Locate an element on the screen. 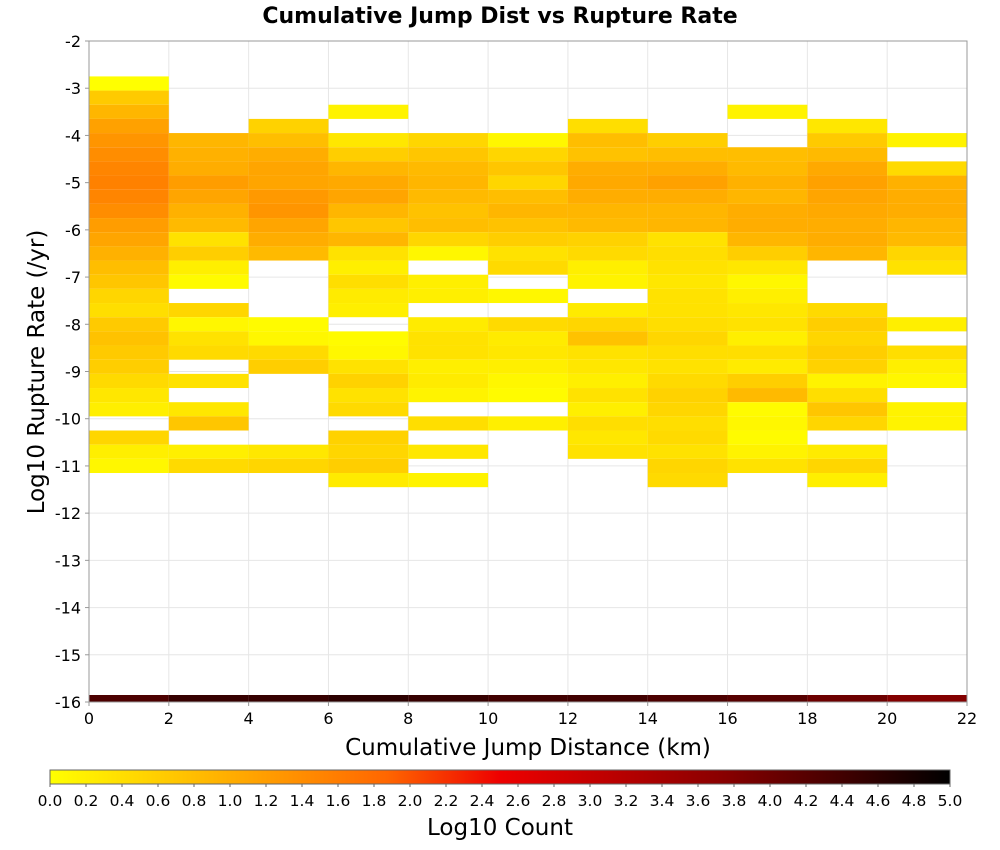  colorbar-tick-label: 0.8 is located at coordinates (194, 801).